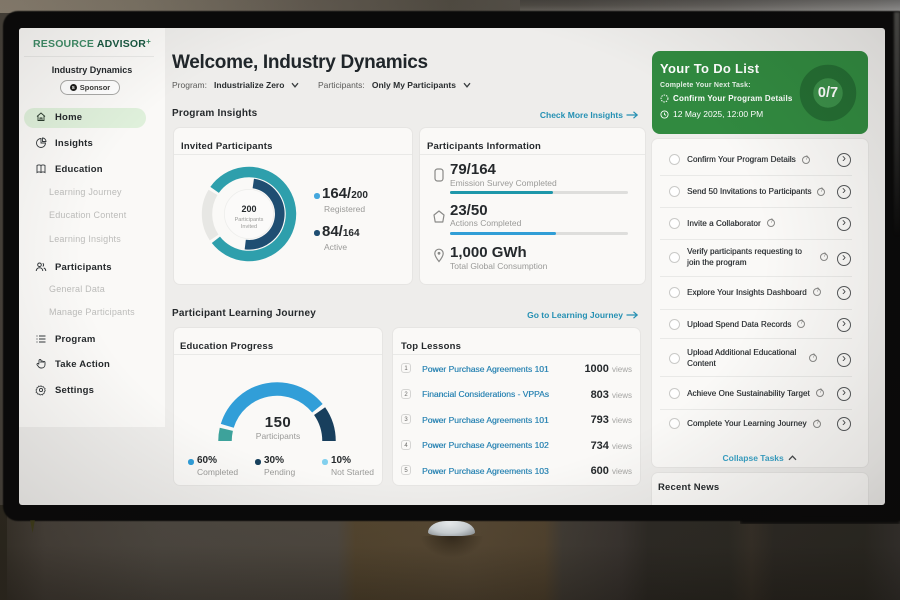 This screenshot has height=600, width=900. What do you see at coordinates (249, 220) in the screenshot?
I see `svg-text: Participants` at bounding box center [249, 220].